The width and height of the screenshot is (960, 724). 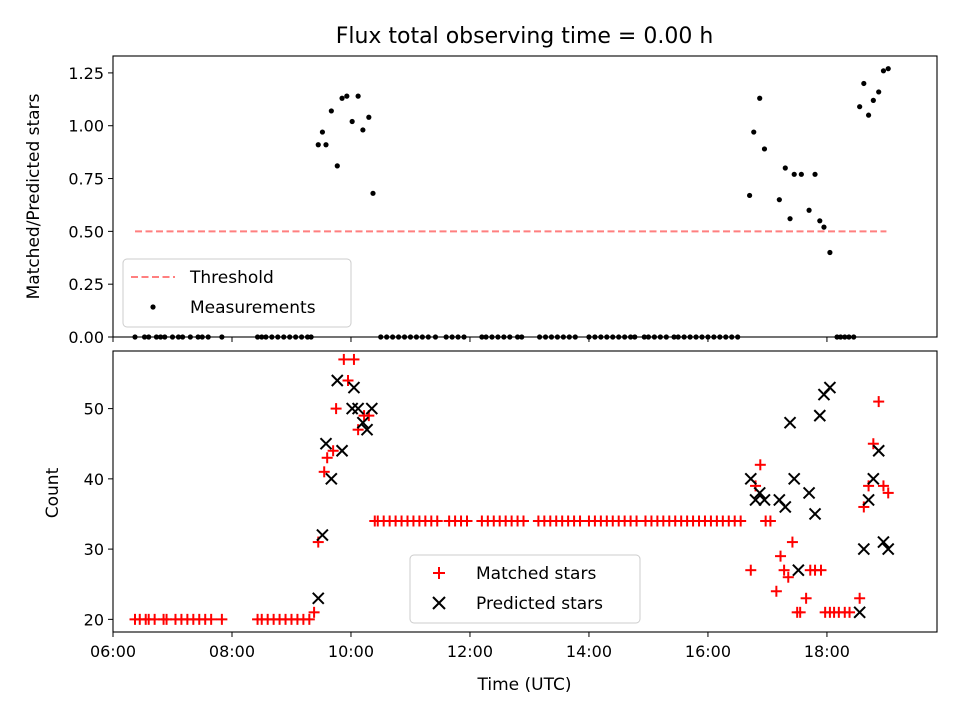 What do you see at coordinates (86, 179) in the screenshot?
I see `ratio-y-tick-label: 0.75` at bounding box center [86, 179].